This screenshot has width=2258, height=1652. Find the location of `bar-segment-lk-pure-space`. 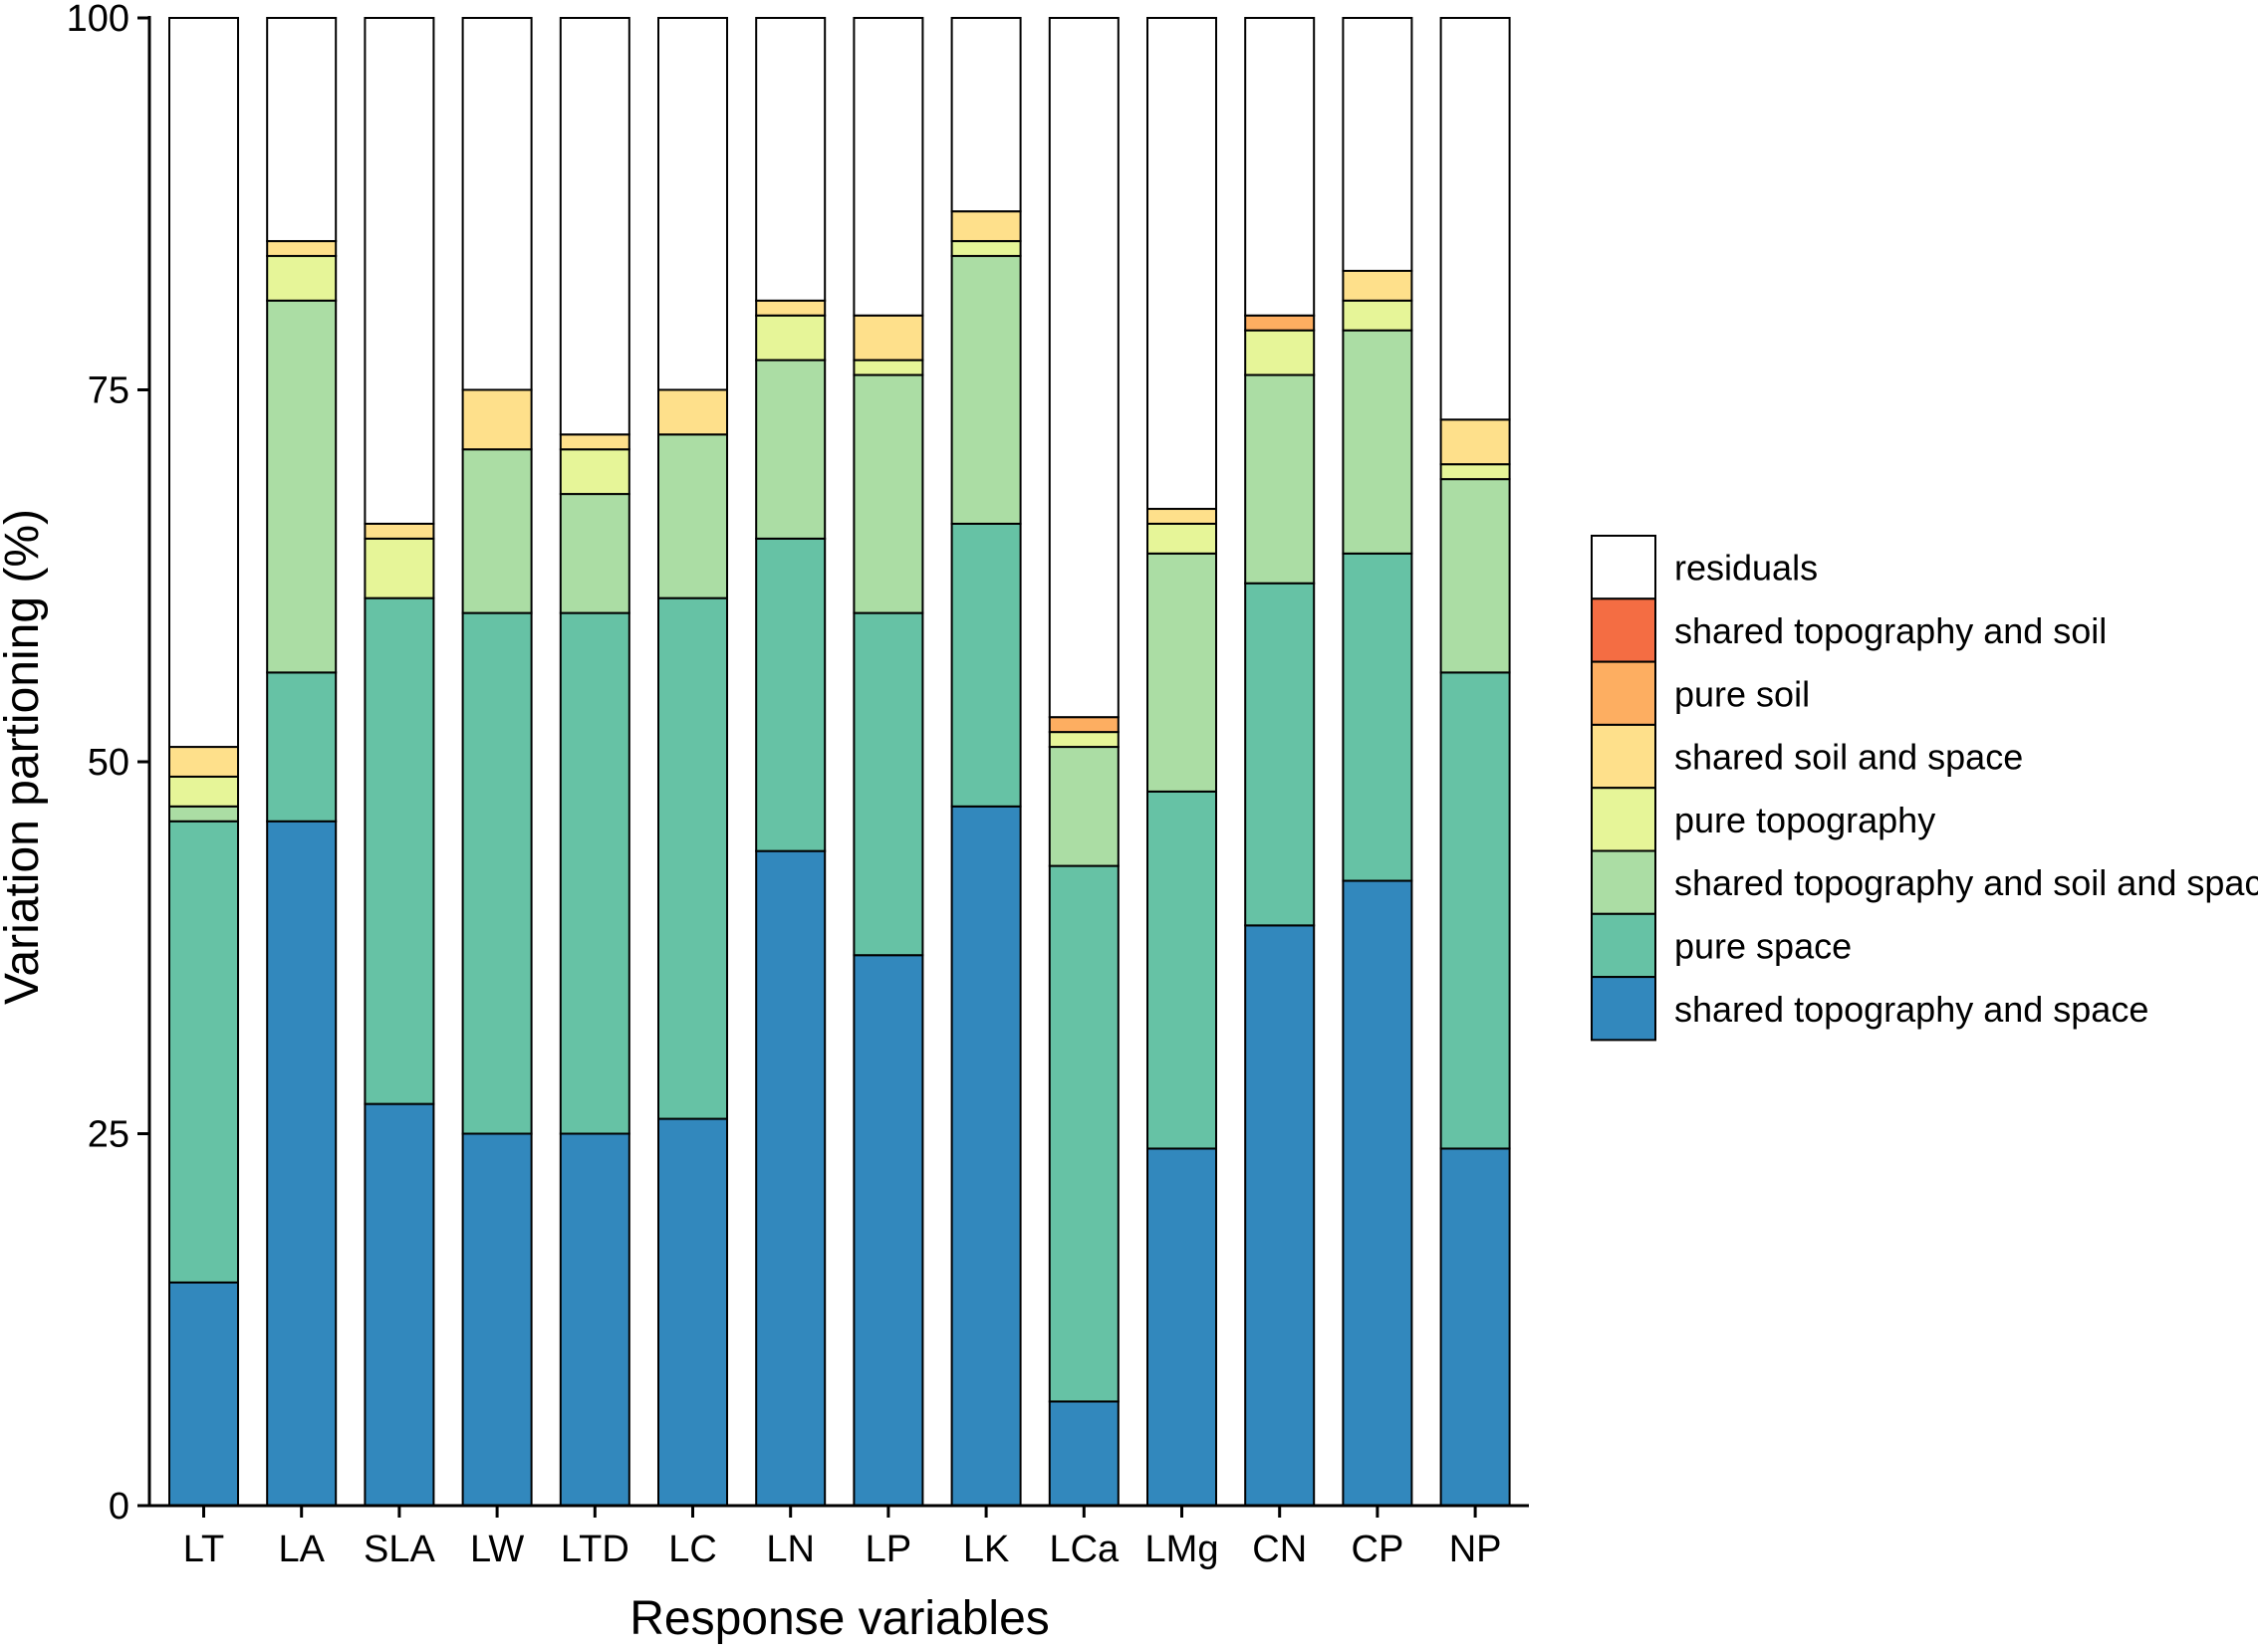

bar-segment-lk-pure-space is located at coordinates (986, 665).